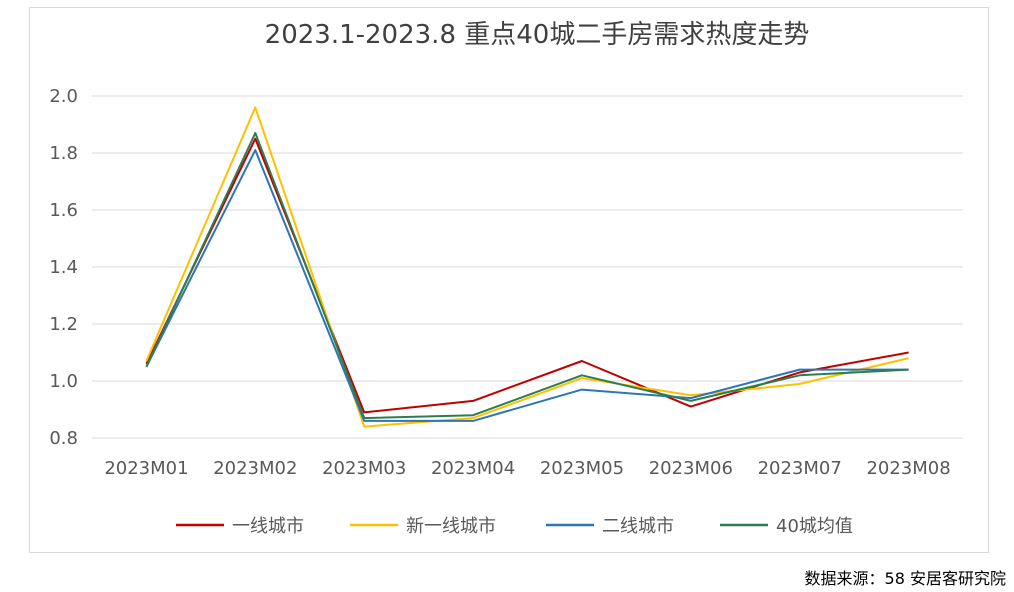 Image resolution: width=1014 pixels, height=592 pixels. I want to click on y-tick-label: 1.2, so click(63, 324).